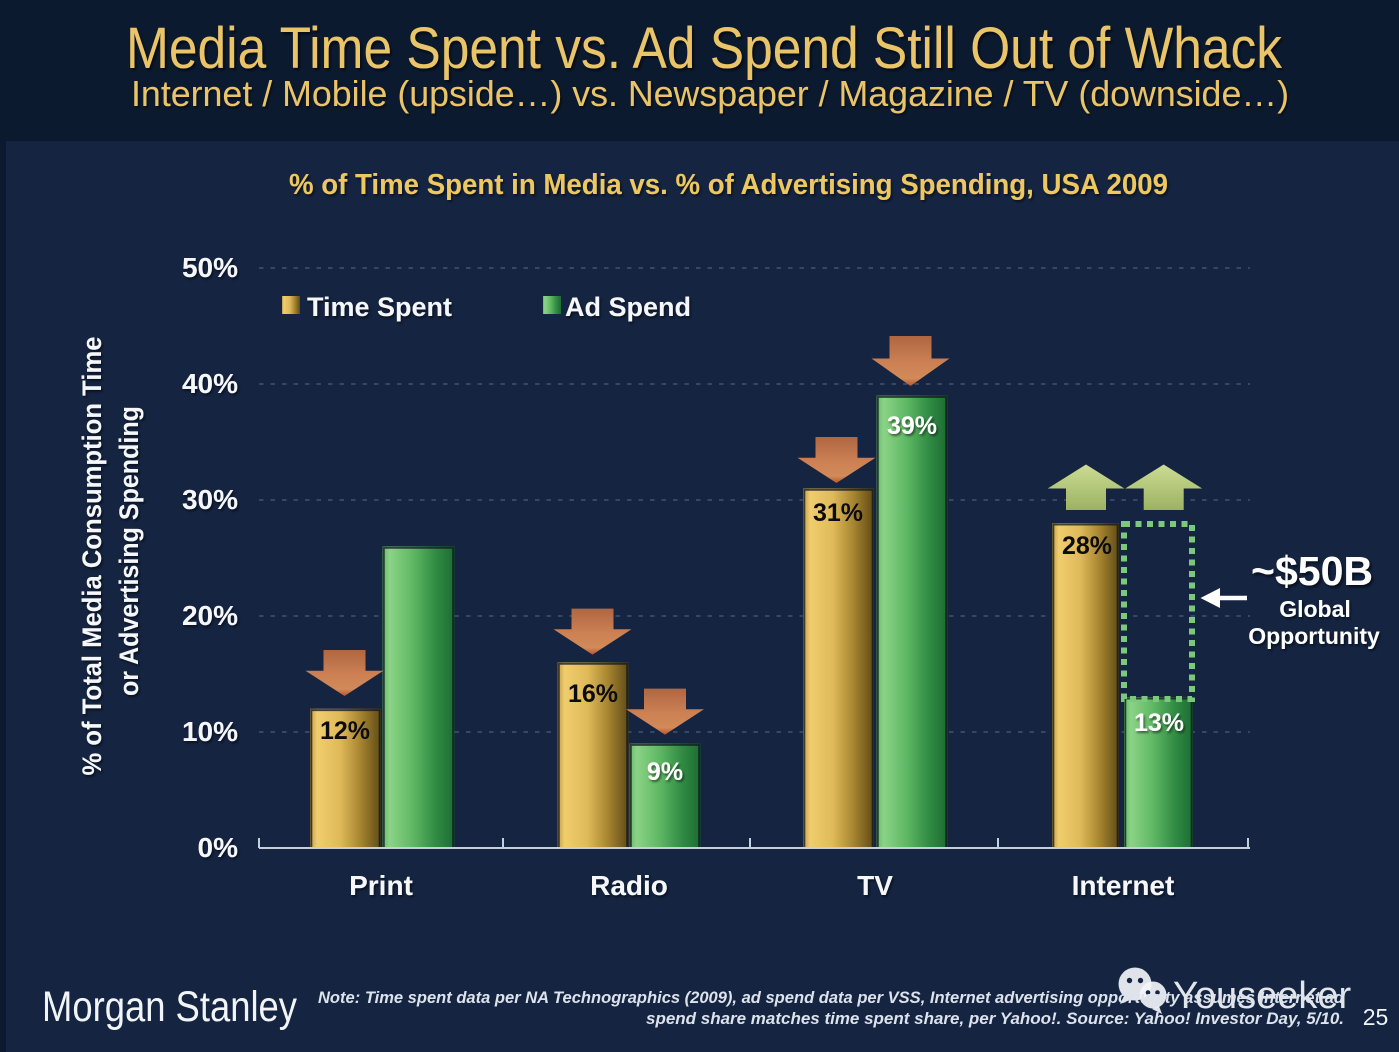 This screenshot has height=1052, width=1399. I want to click on svg-text: 16%, so click(593, 694).